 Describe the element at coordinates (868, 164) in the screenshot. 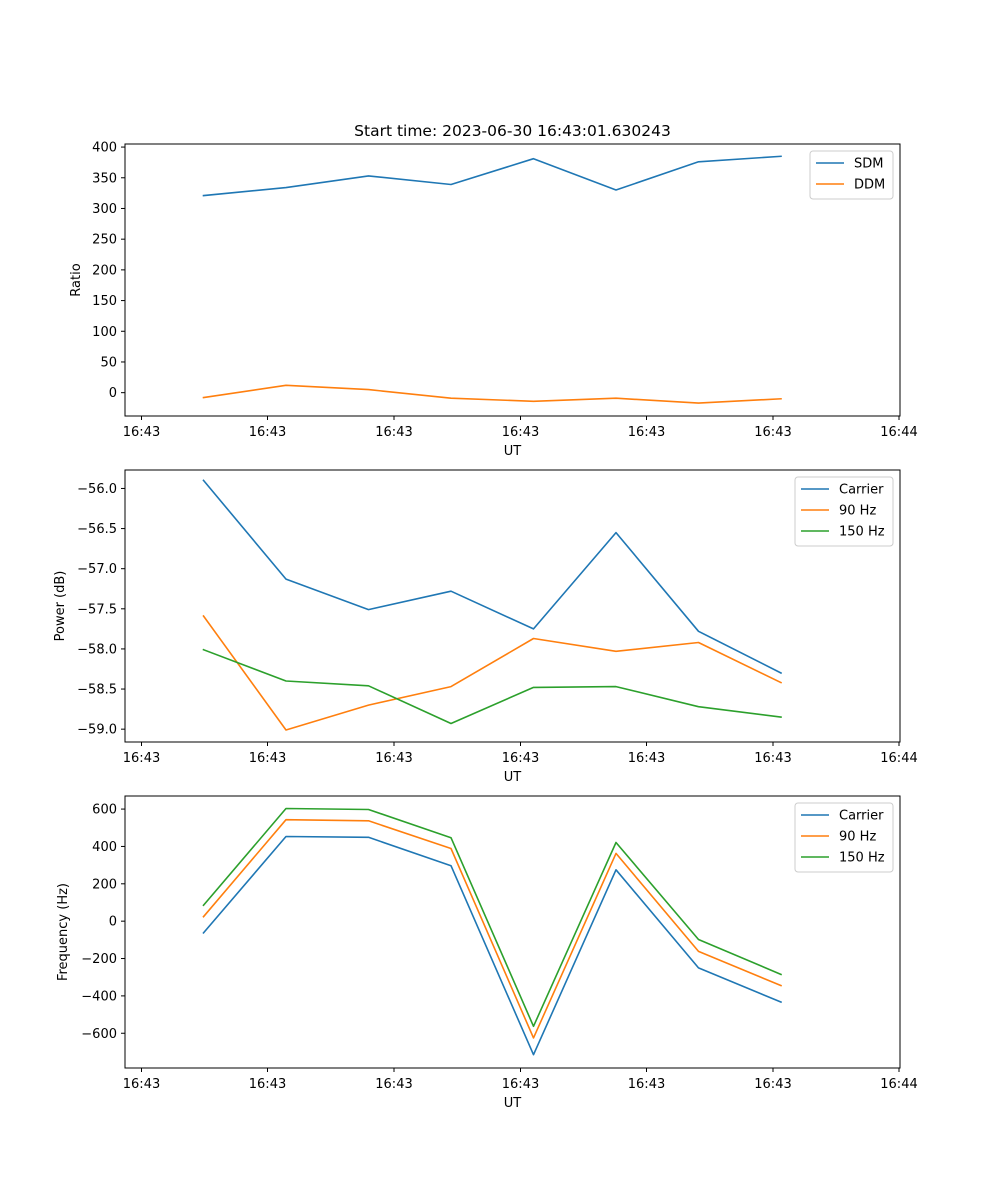

I see `legend-label: SDM` at that location.